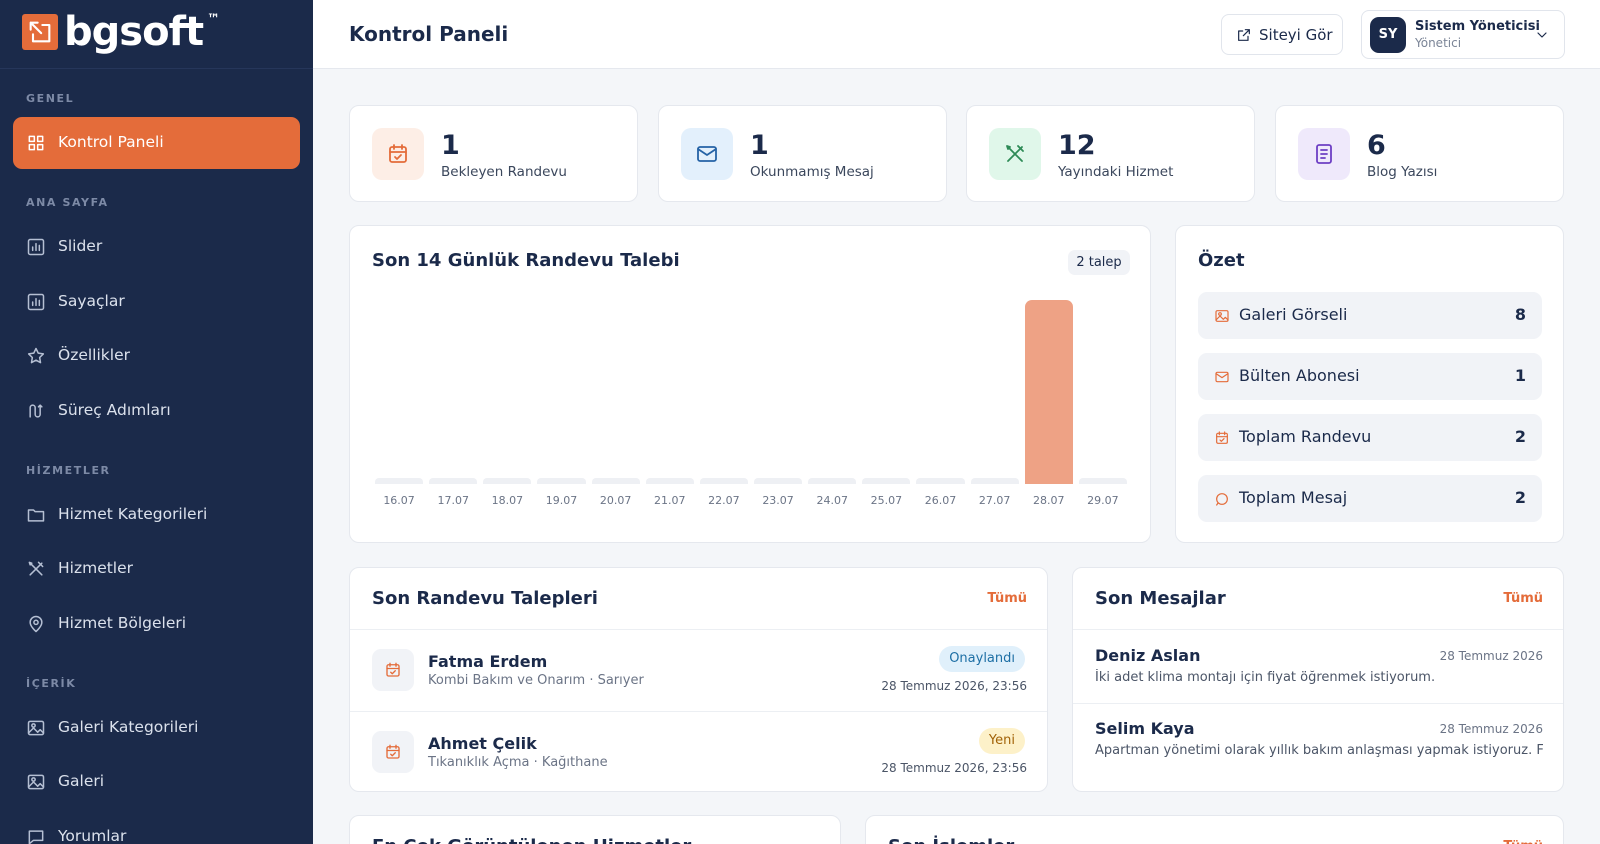 Image resolution: width=1600 pixels, height=844 pixels. Describe the element at coordinates (134, 32) in the screenshot. I see `brand: bgsoft` at that location.